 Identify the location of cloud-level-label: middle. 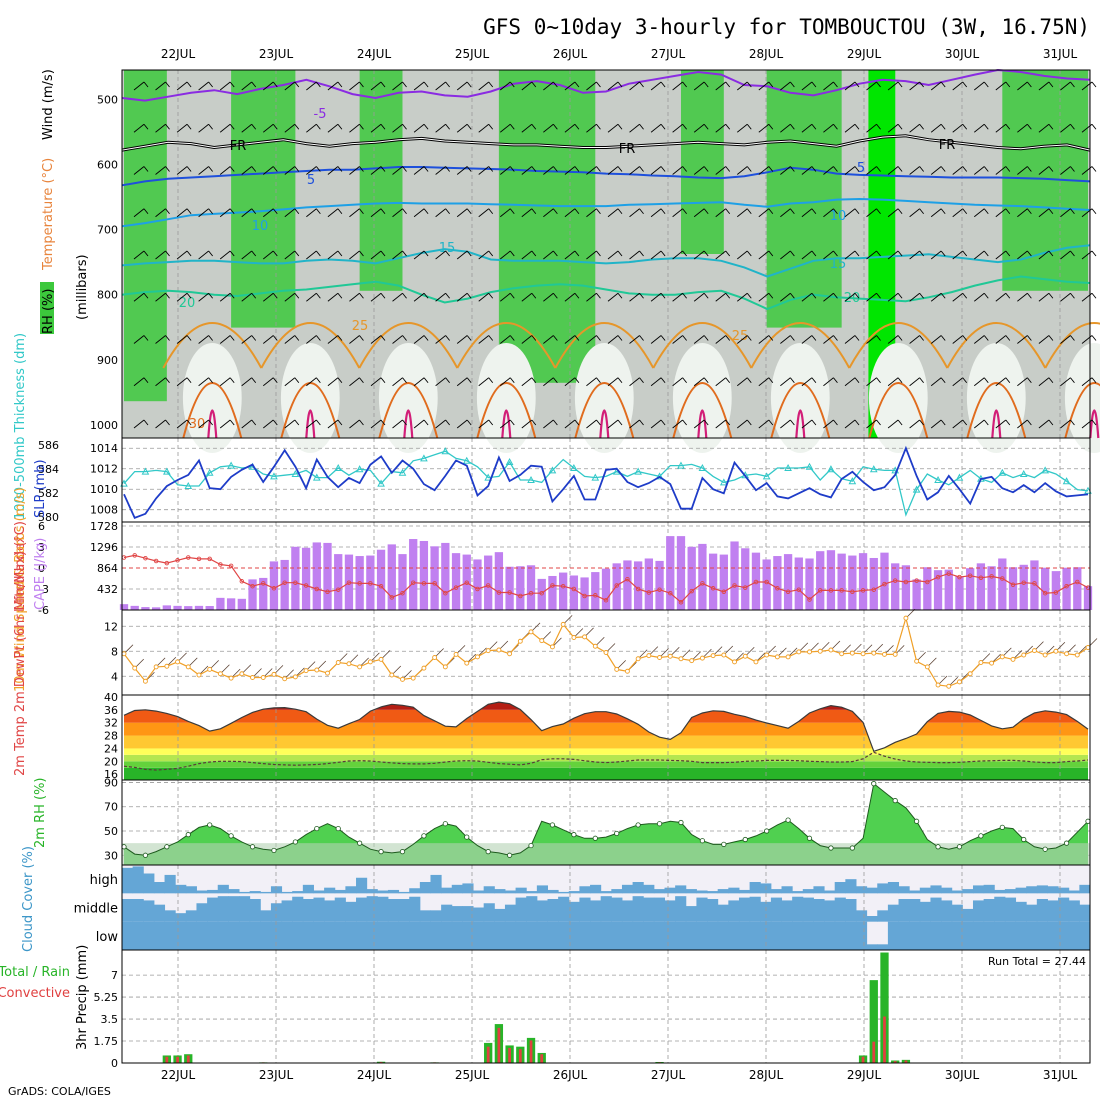
(96, 909).